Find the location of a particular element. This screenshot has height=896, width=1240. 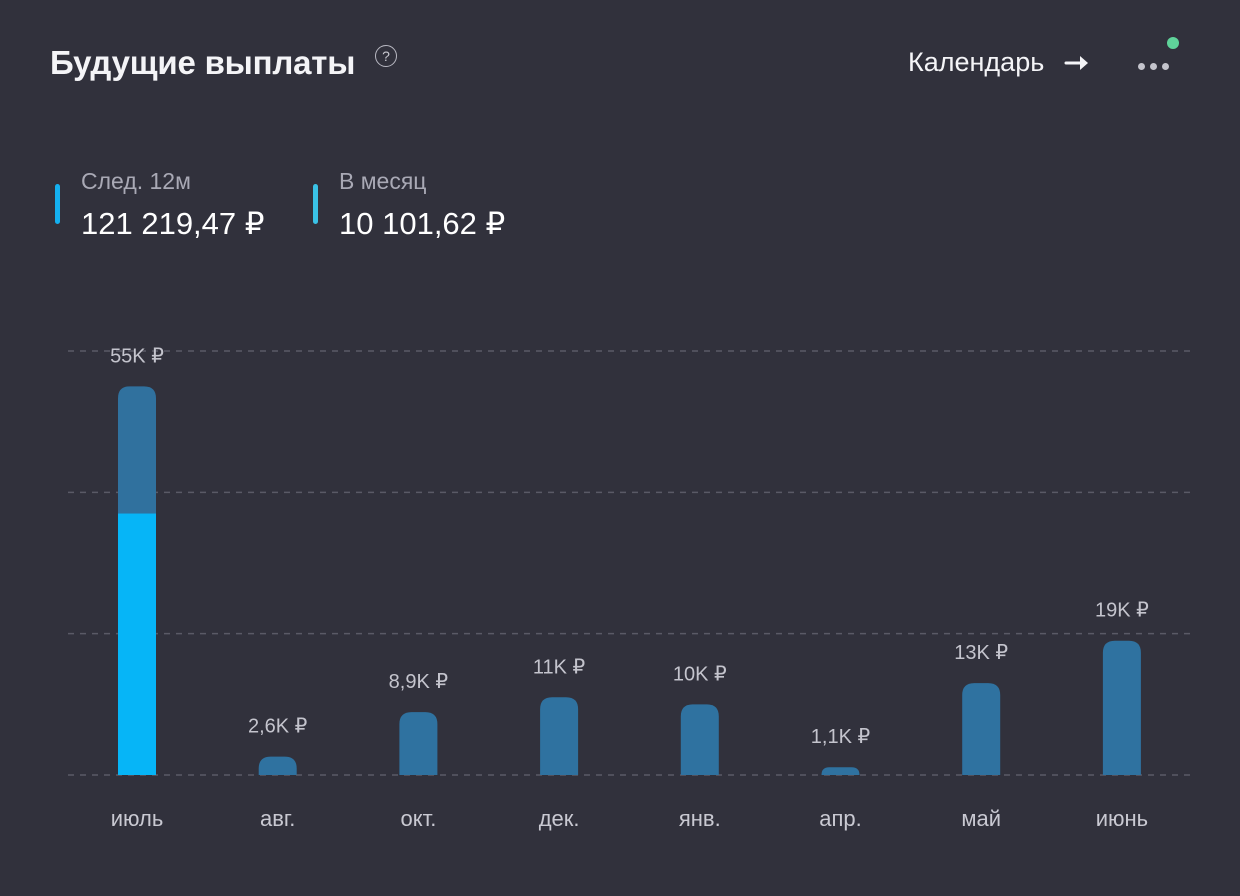

stat-label: След. 12м is located at coordinates (136, 181).